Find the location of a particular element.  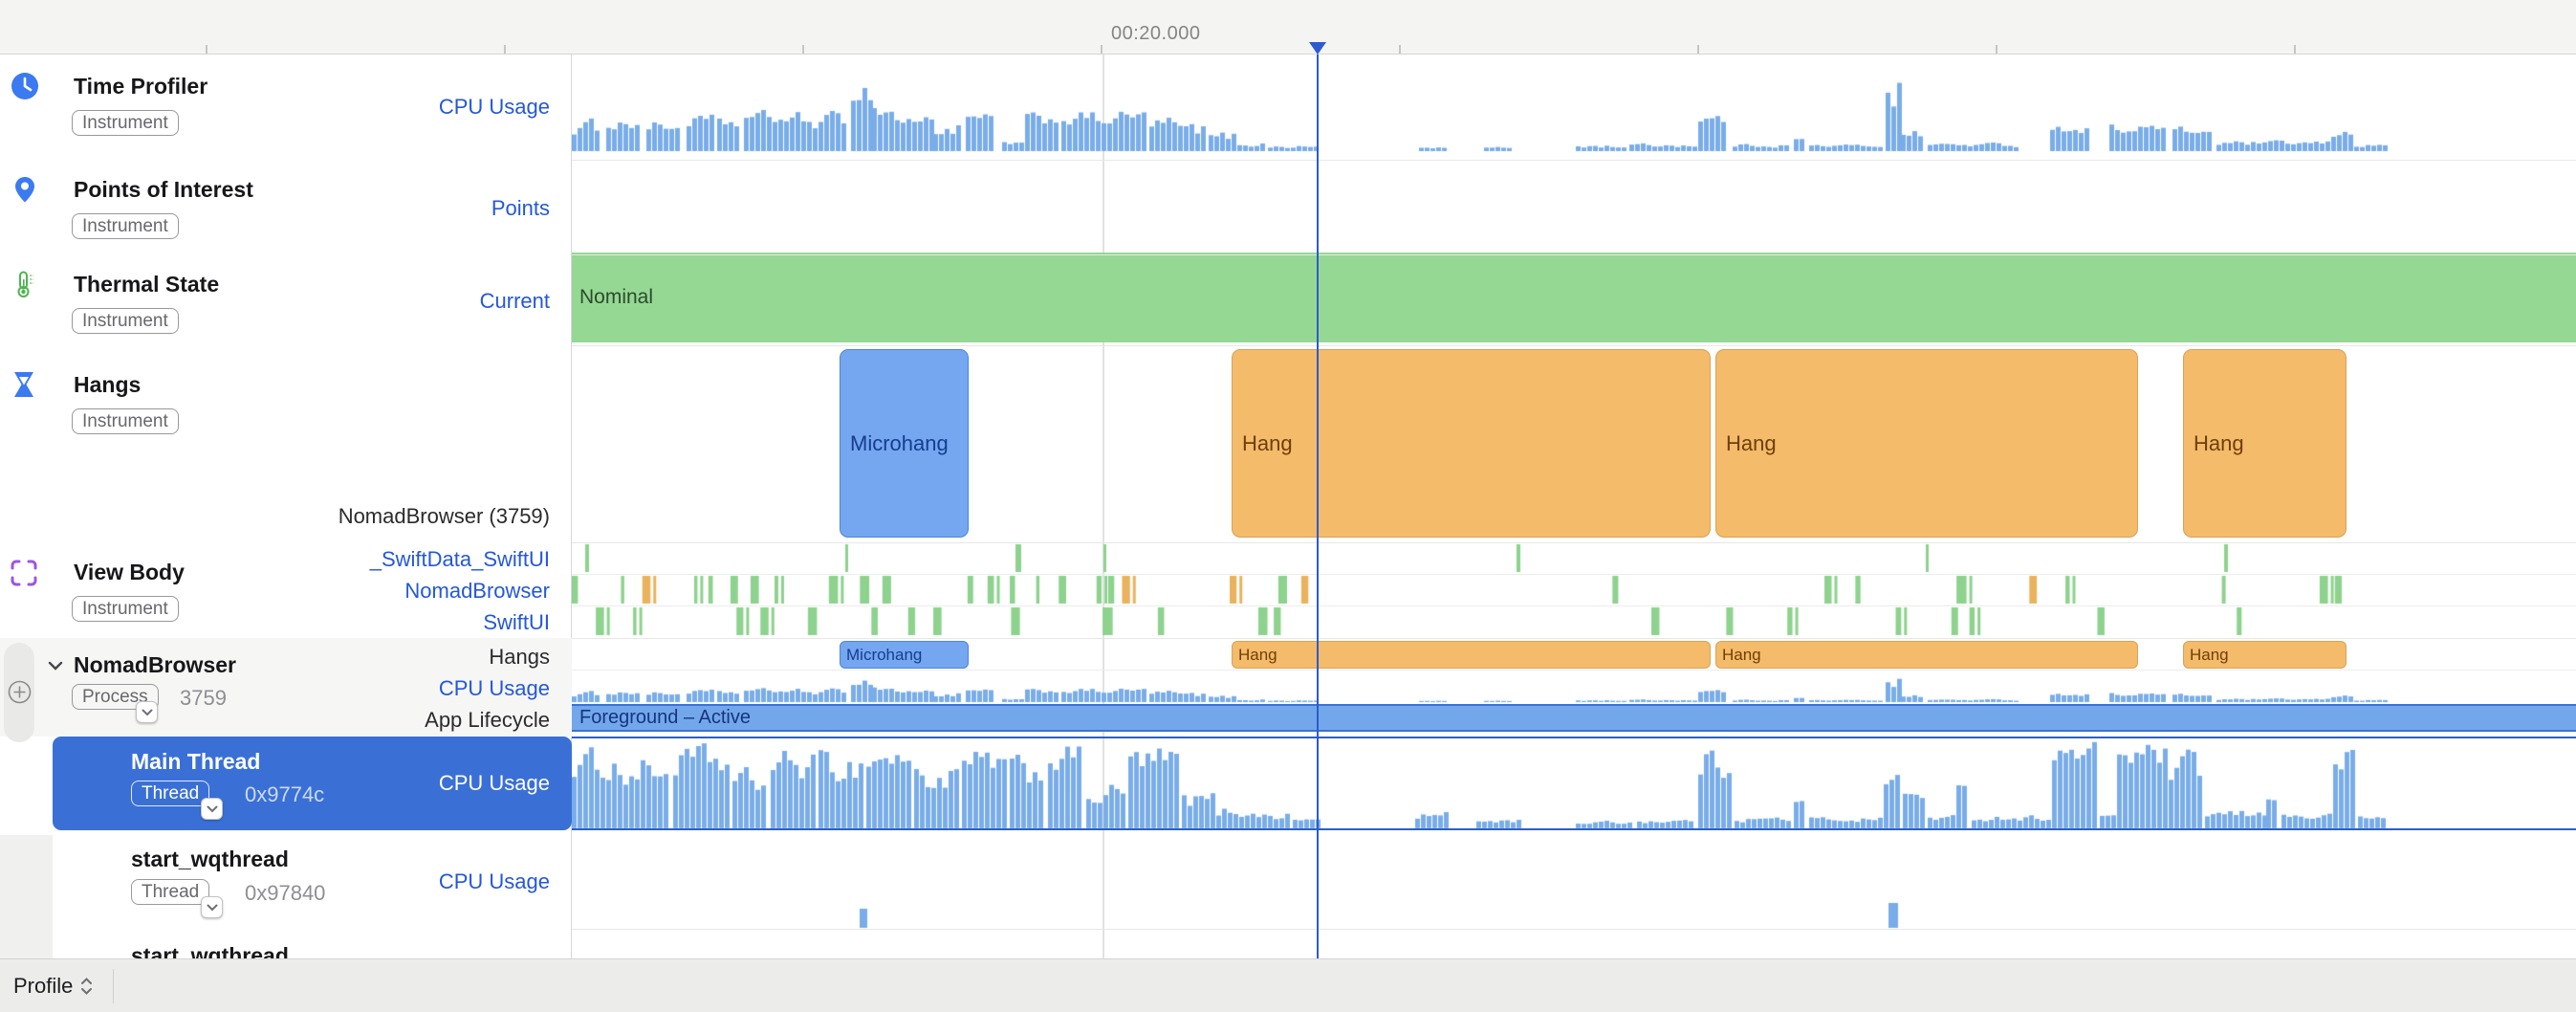

lane-label-app-lifecycle: App Lifecycle is located at coordinates (487, 720).